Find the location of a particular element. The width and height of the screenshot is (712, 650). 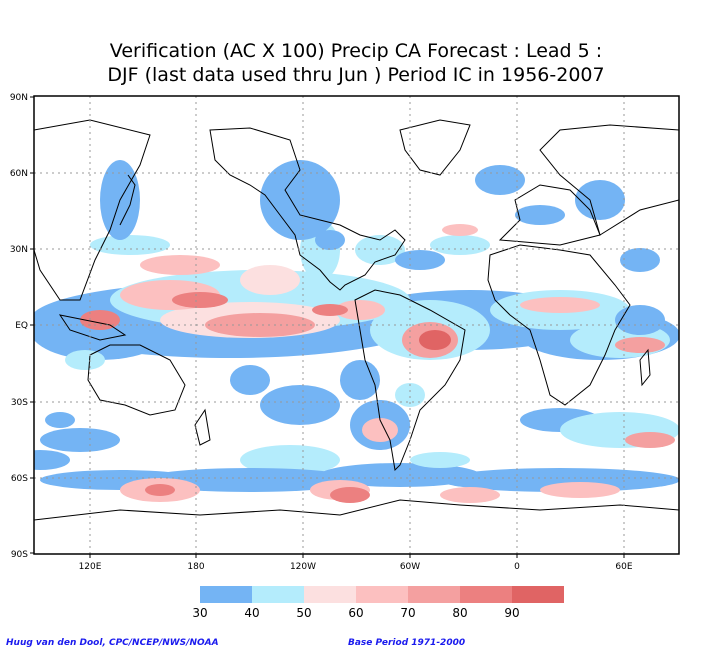

lat-label-90s: 90S is located at coordinates (19, 555).